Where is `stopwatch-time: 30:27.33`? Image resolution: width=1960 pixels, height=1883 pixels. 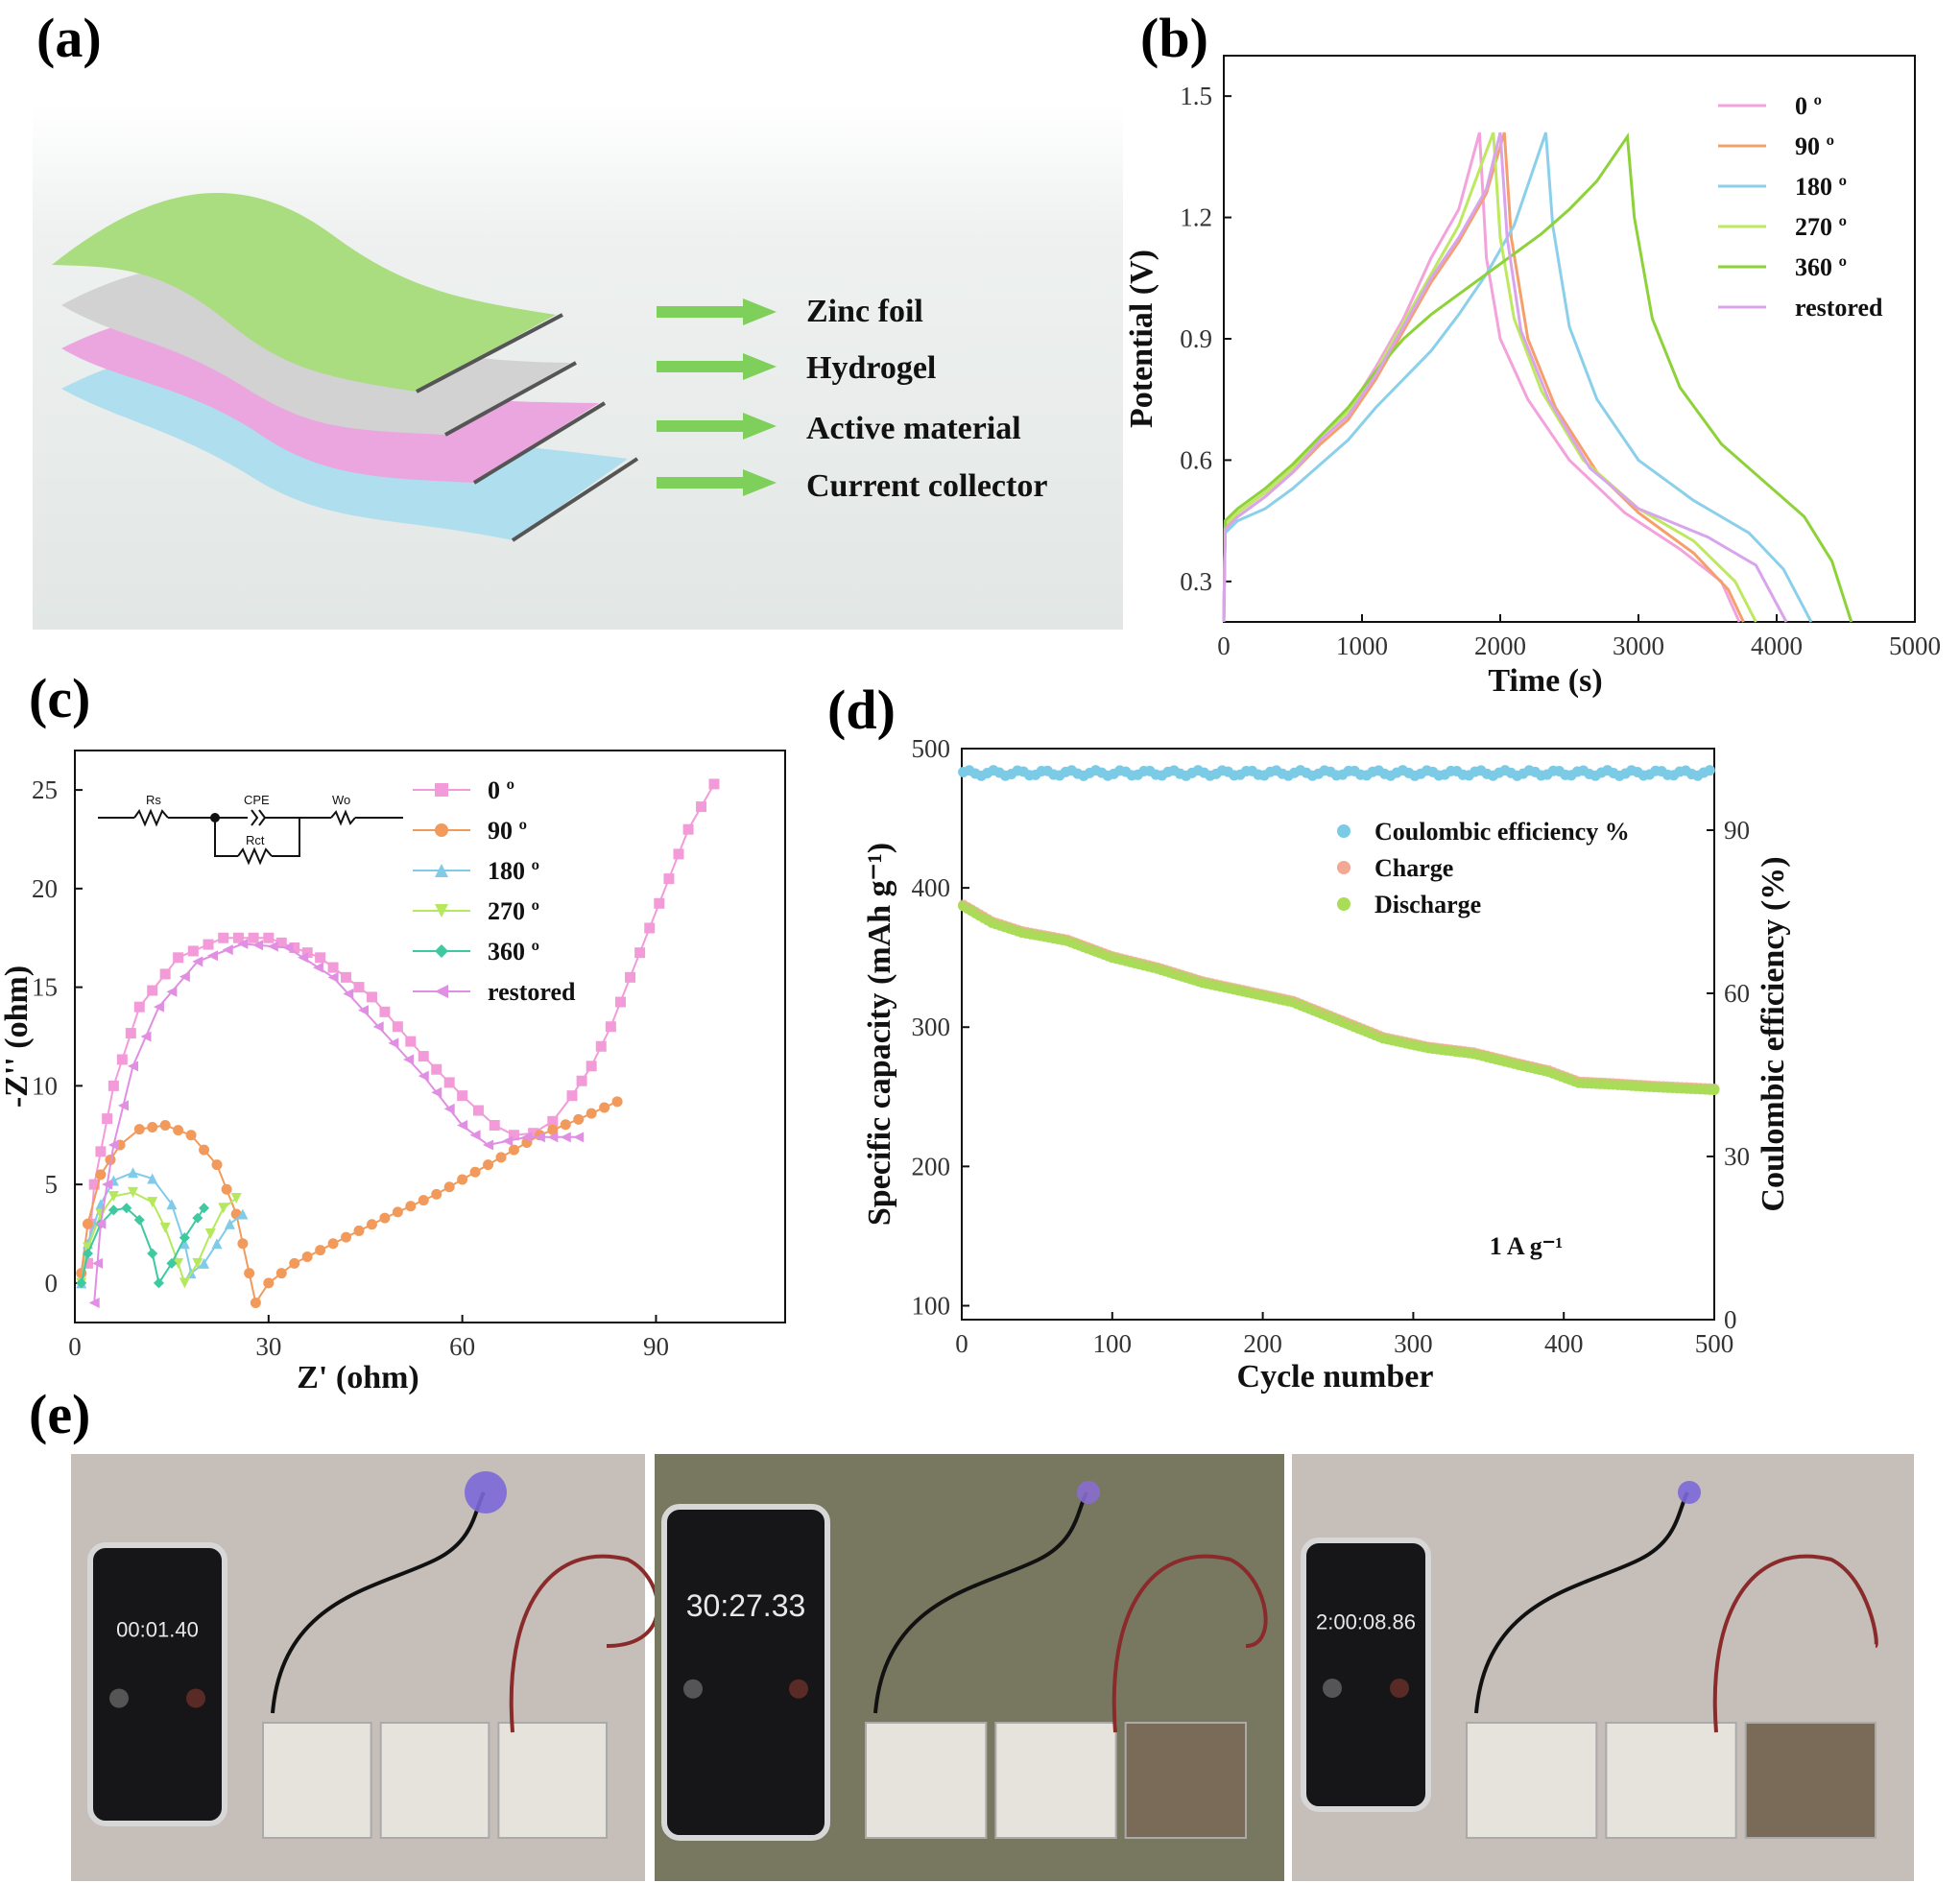
stopwatch-time: 30:27.33 is located at coordinates (746, 1605).